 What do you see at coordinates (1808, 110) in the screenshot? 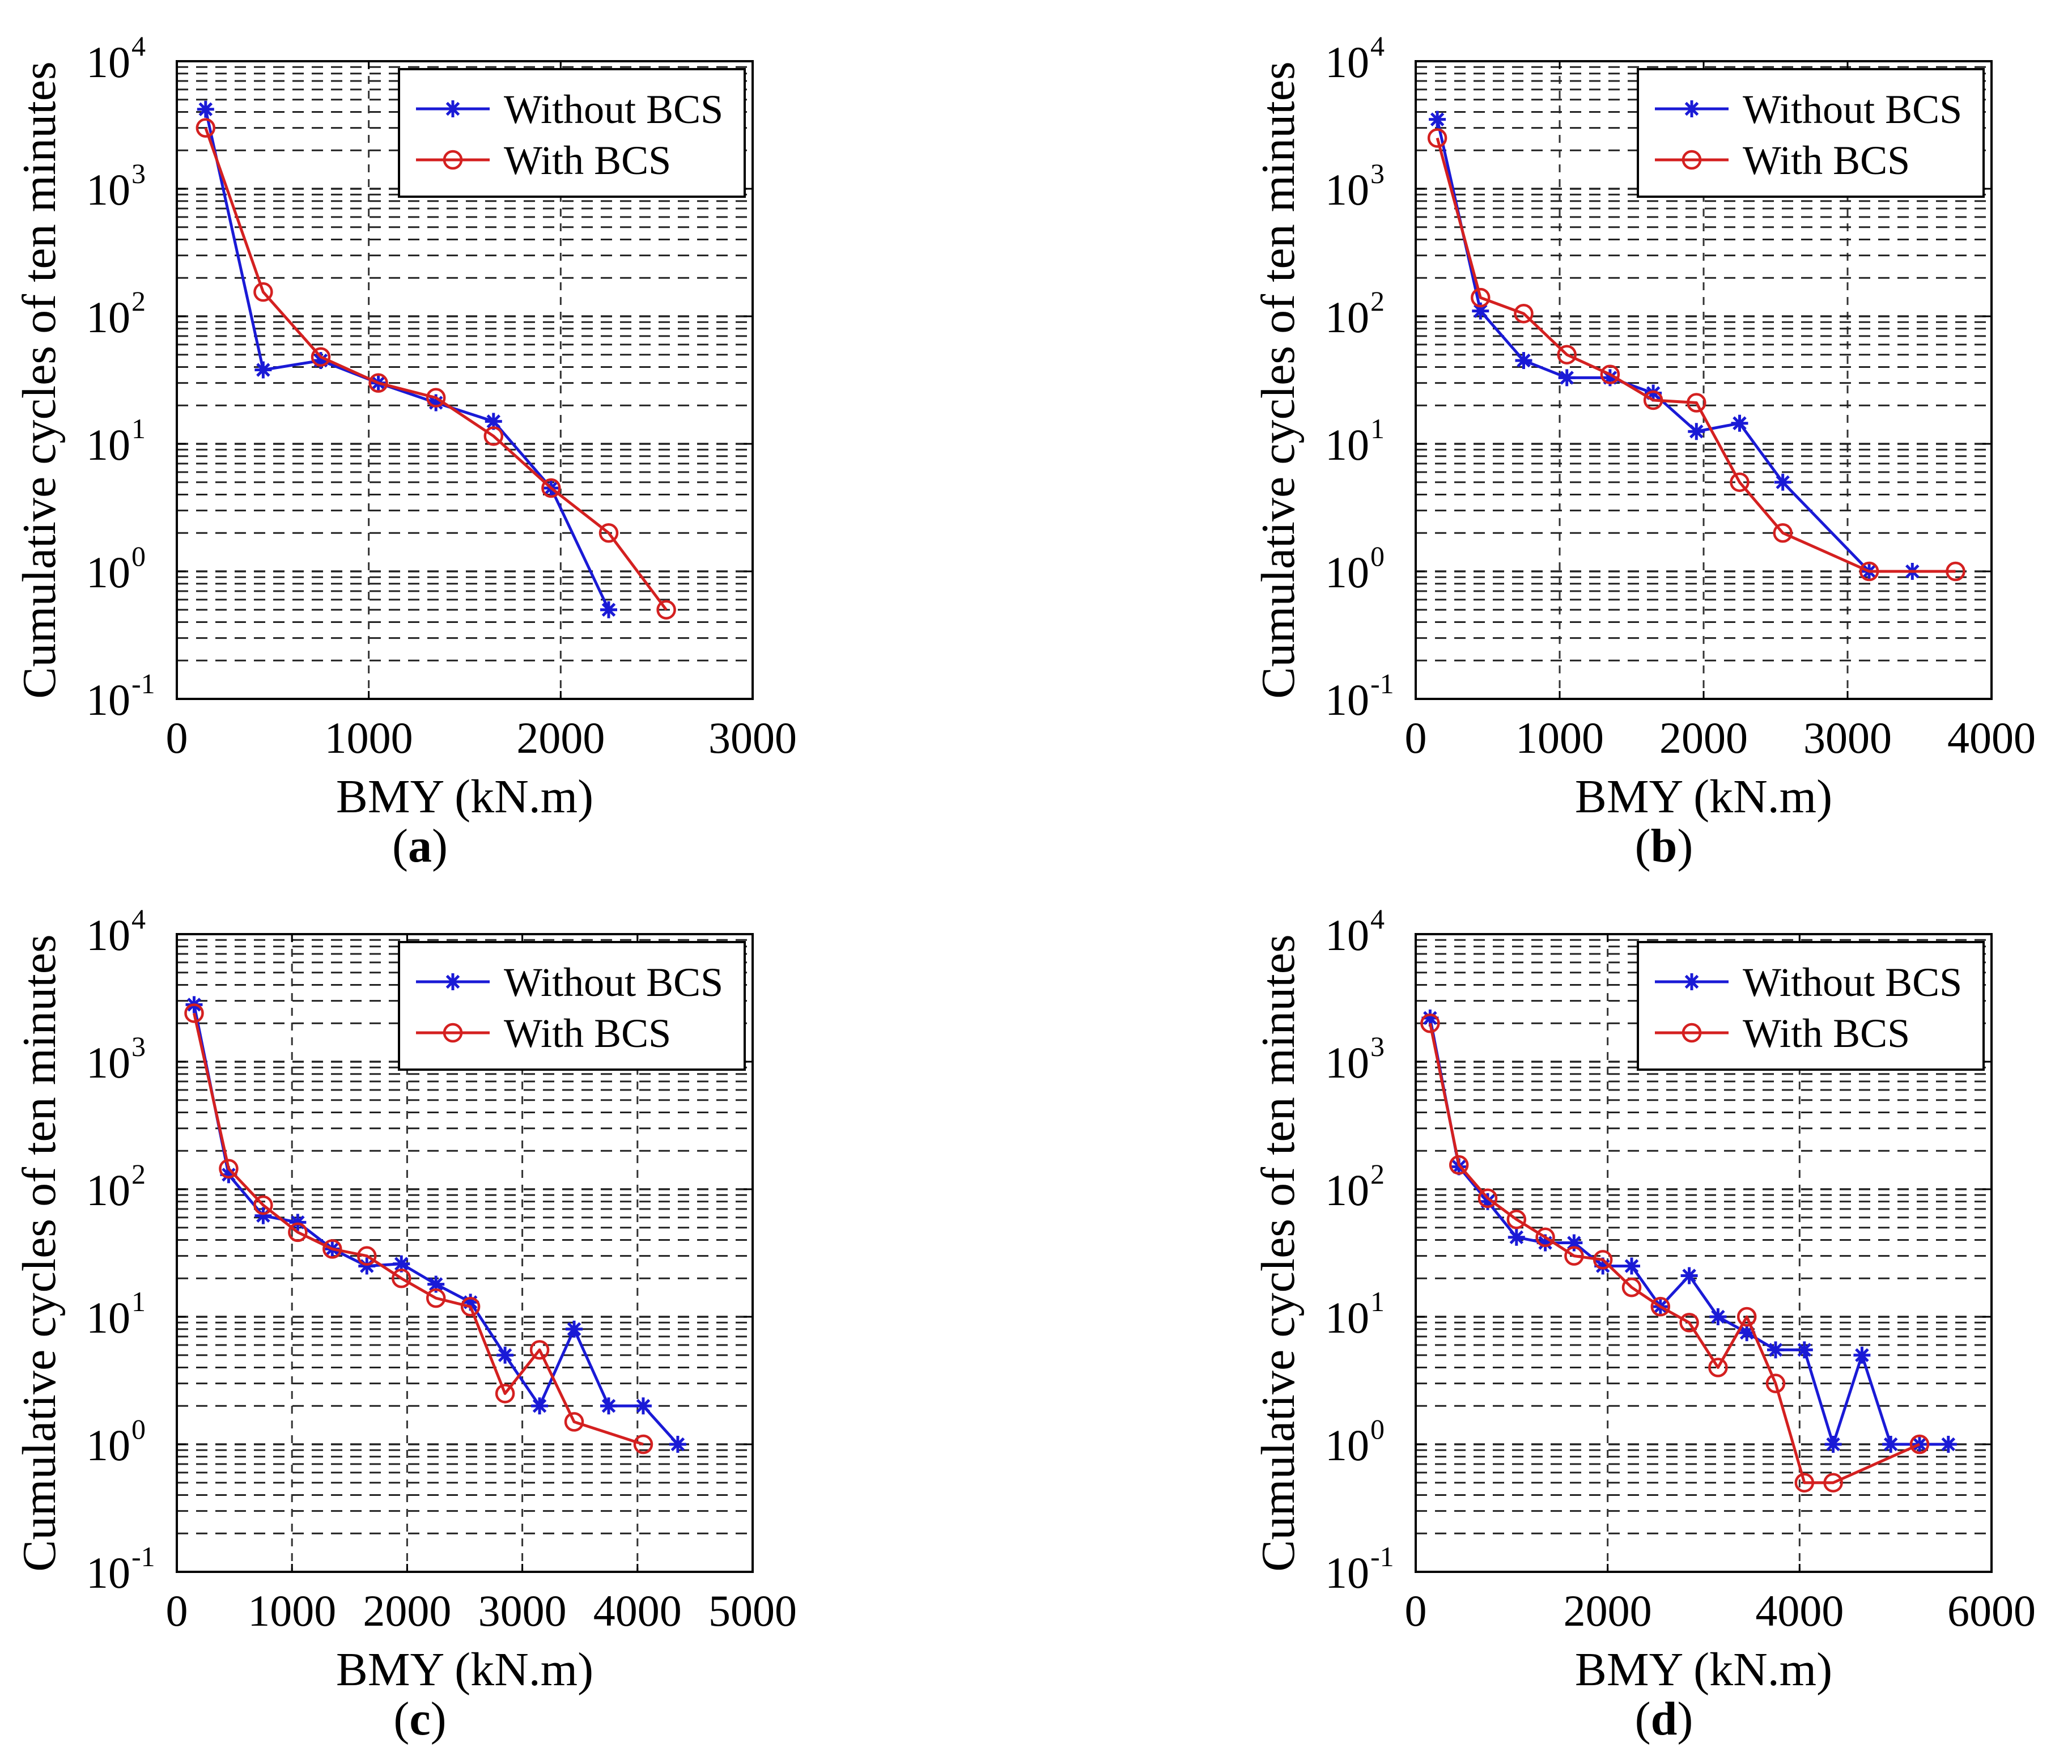
I see `legend-item-without-bcs: Without BCS` at bounding box center [1808, 110].